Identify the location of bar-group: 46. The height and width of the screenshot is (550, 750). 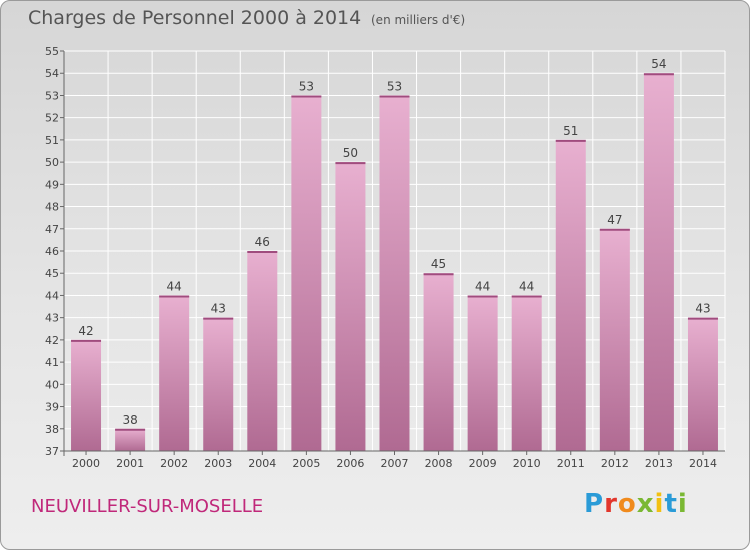
(262, 343).